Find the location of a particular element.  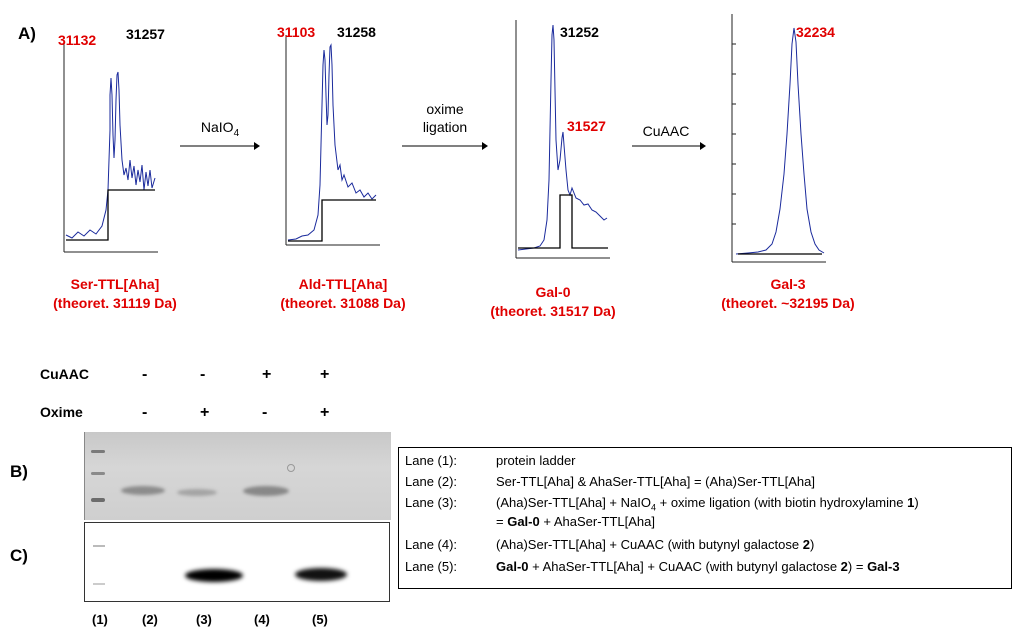

spectrum-3-peak-red: 31527 is located at coordinates (586, 126).